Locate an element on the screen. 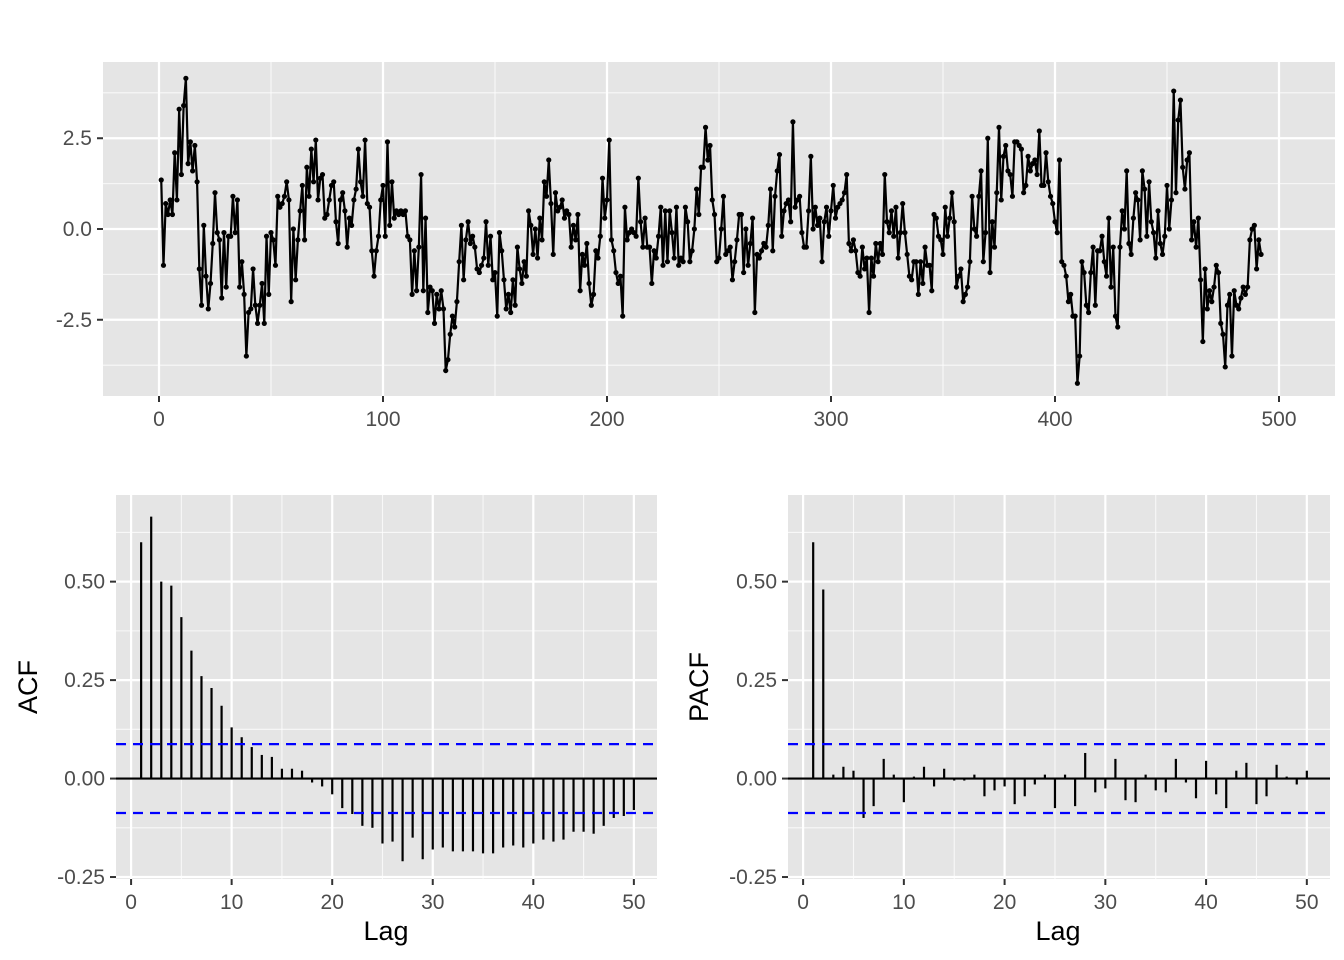 This screenshot has width=1344, height=960. acf-y-tick-label: 0.50 is located at coordinates (84, 582).